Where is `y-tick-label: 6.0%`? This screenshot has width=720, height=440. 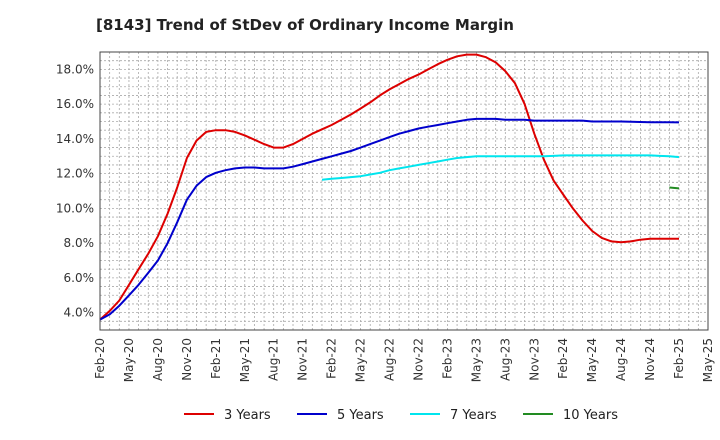
y-tick-label: 6.0% is located at coordinates (79, 278).